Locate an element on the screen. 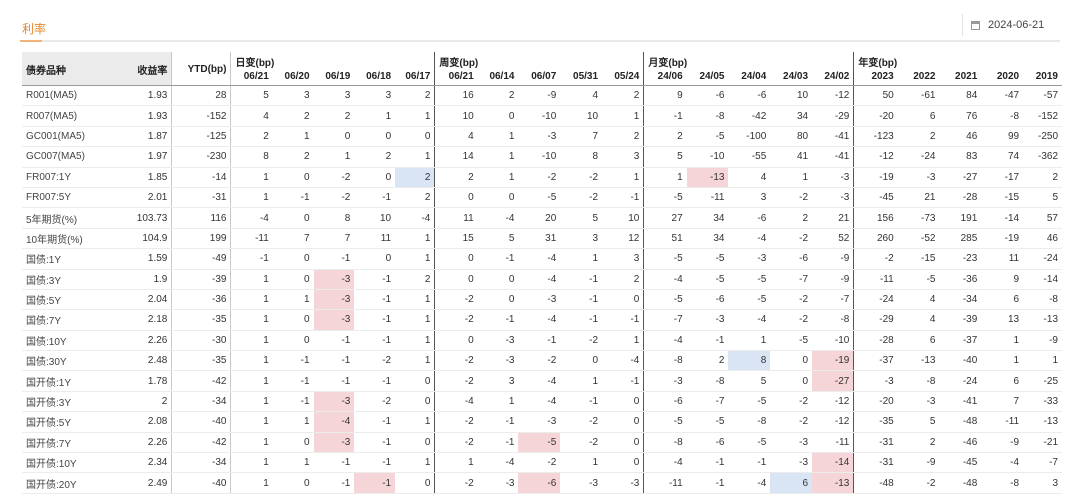 This screenshot has height=504, width=1080. col-header-yearly-0: 2023 is located at coordinates (875, 77).